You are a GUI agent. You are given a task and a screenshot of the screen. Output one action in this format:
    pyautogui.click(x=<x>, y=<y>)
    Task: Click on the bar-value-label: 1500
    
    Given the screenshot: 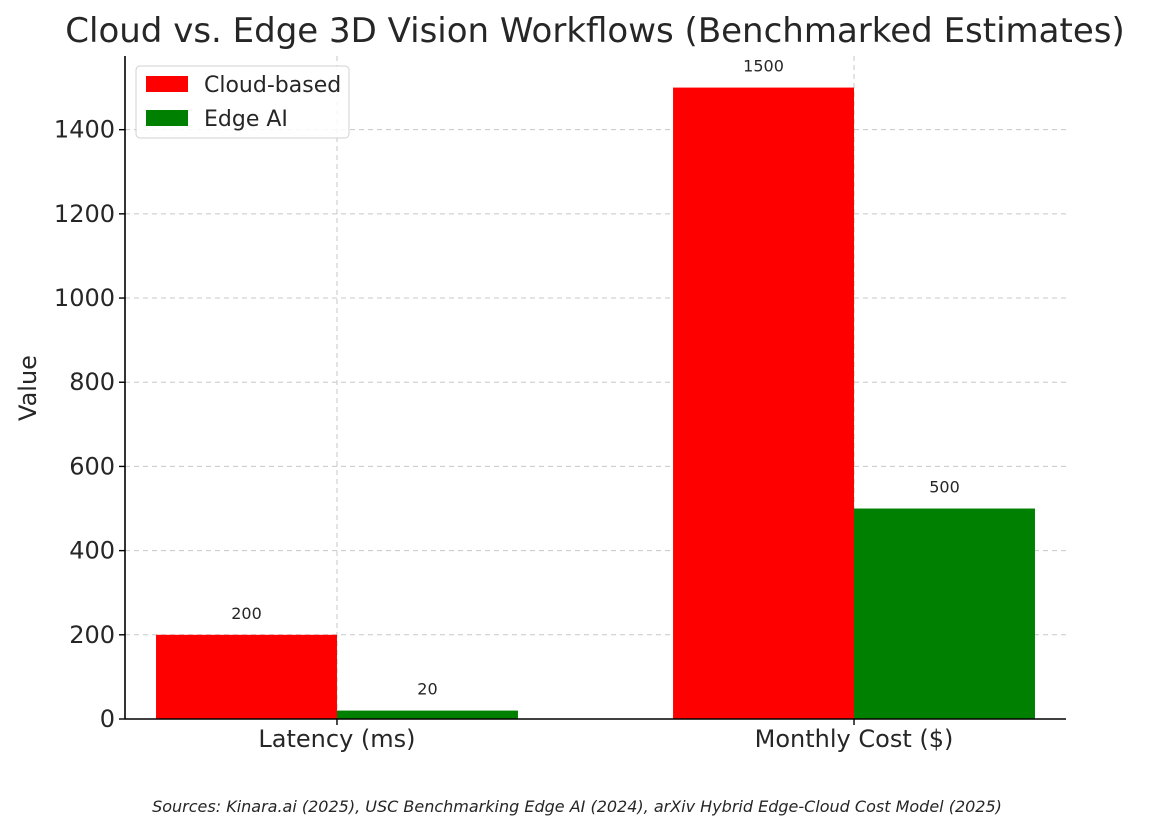 What is the action you would take?
    pyautogui.click(x=763, y=66)
    